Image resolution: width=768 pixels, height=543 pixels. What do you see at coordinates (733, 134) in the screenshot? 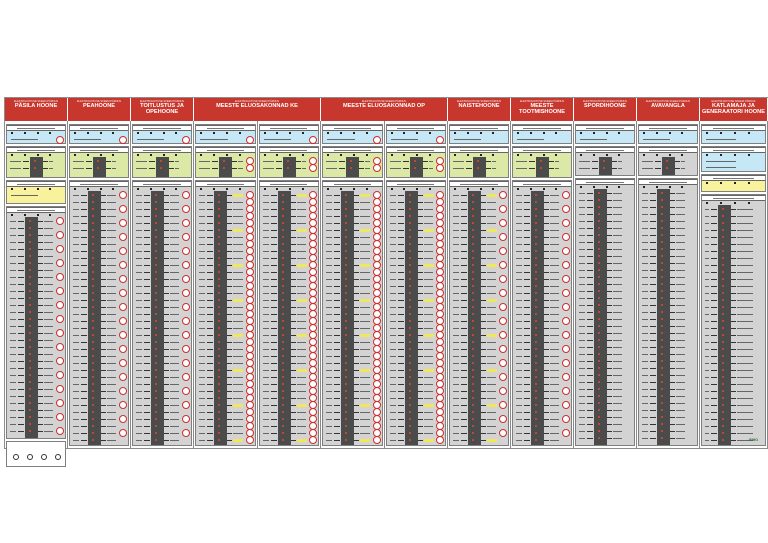
I see `incoming-panel` at bounding box center [733, 134].